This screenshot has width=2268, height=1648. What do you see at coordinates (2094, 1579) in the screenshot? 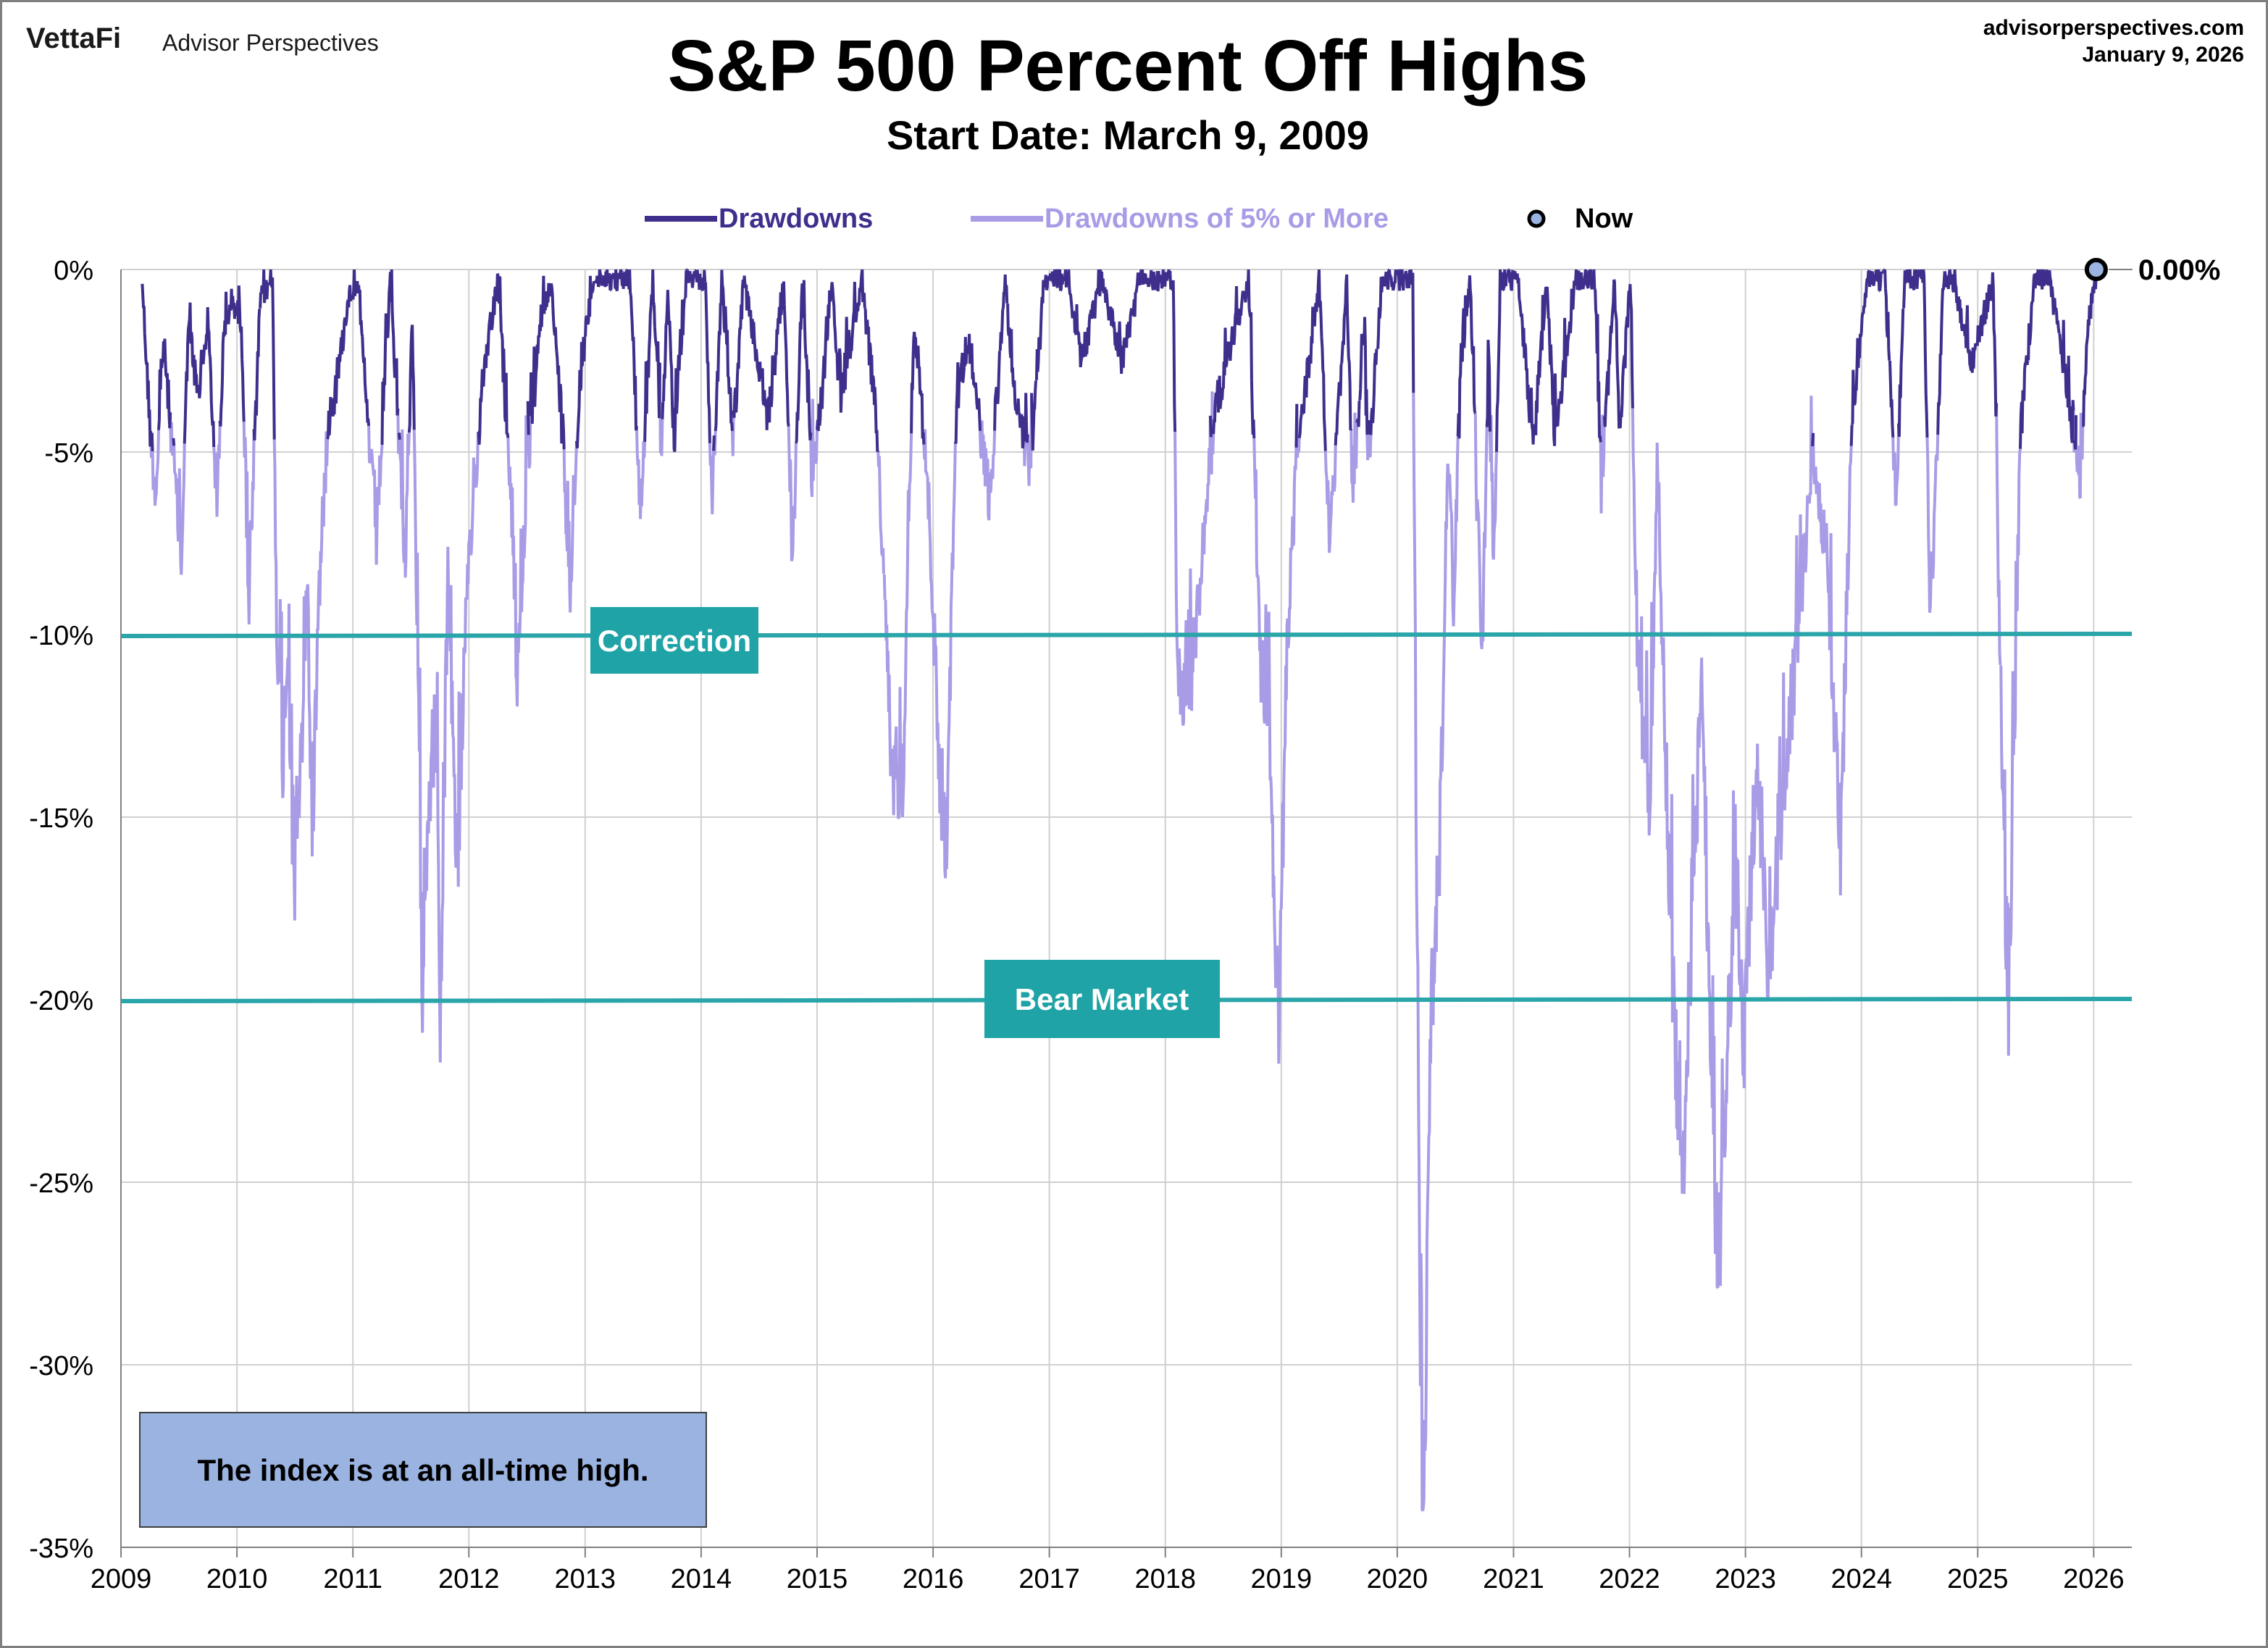
I see `x-tick-label: 2026` at bounding box center [2094, 1579].